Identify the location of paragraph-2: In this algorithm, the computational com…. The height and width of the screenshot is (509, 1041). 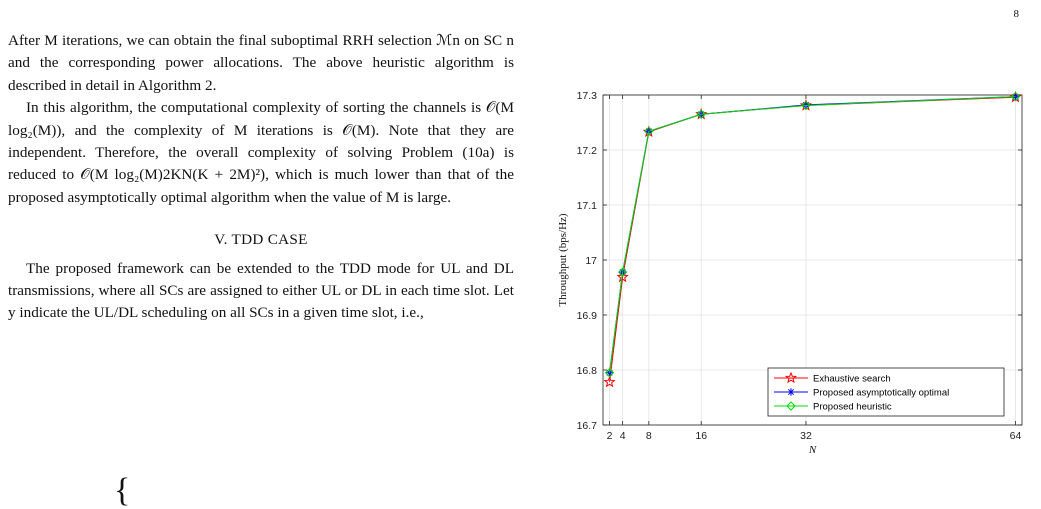
(261, 152).